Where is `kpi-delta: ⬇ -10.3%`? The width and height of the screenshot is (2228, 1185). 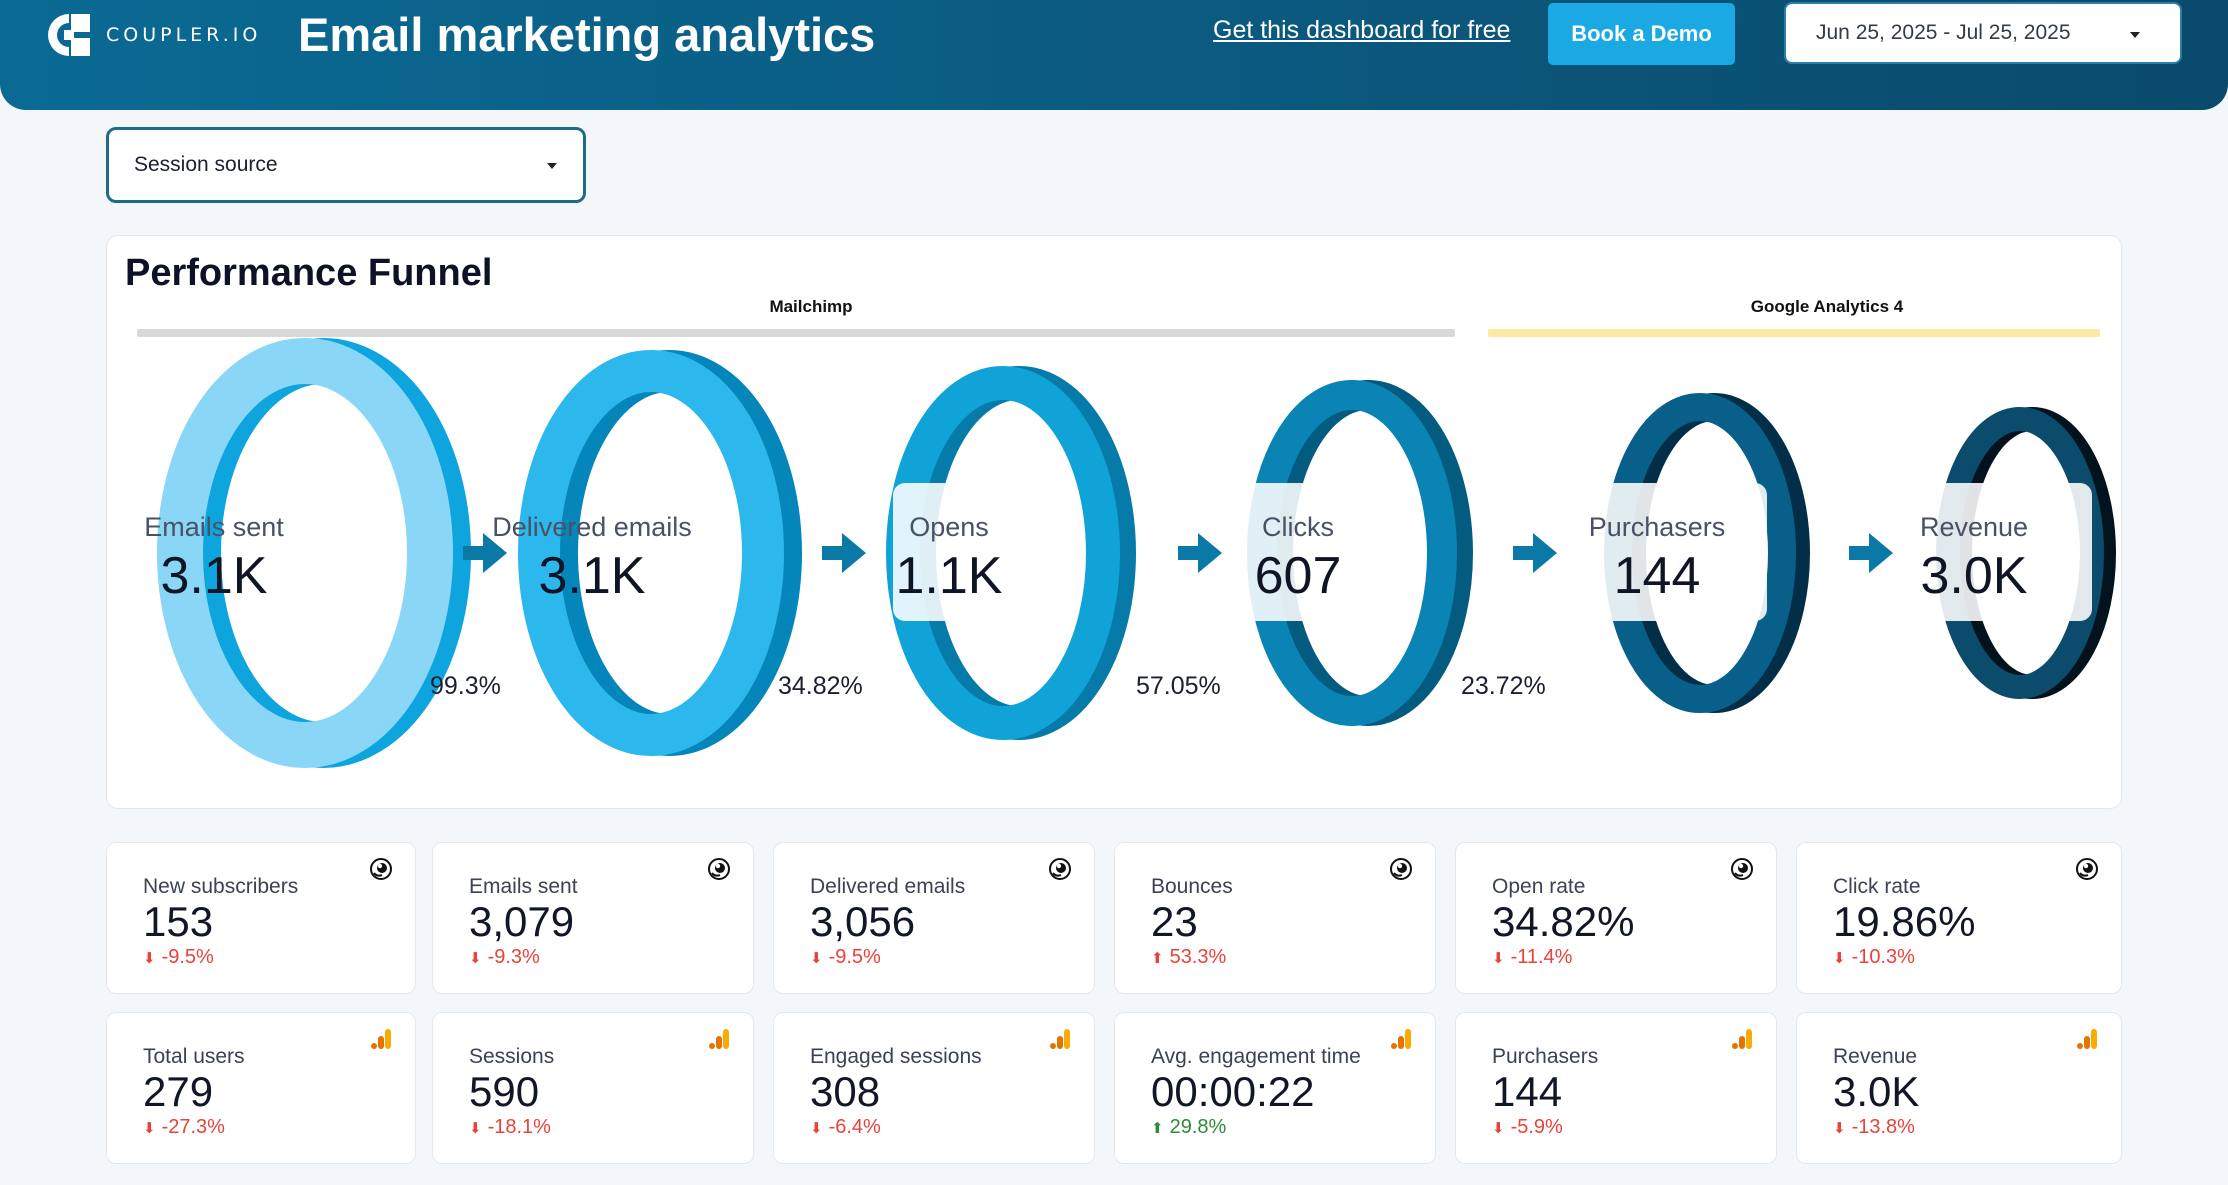
kpi-delta: ⬇ -10.3% is located at coordinates (1874, 957).